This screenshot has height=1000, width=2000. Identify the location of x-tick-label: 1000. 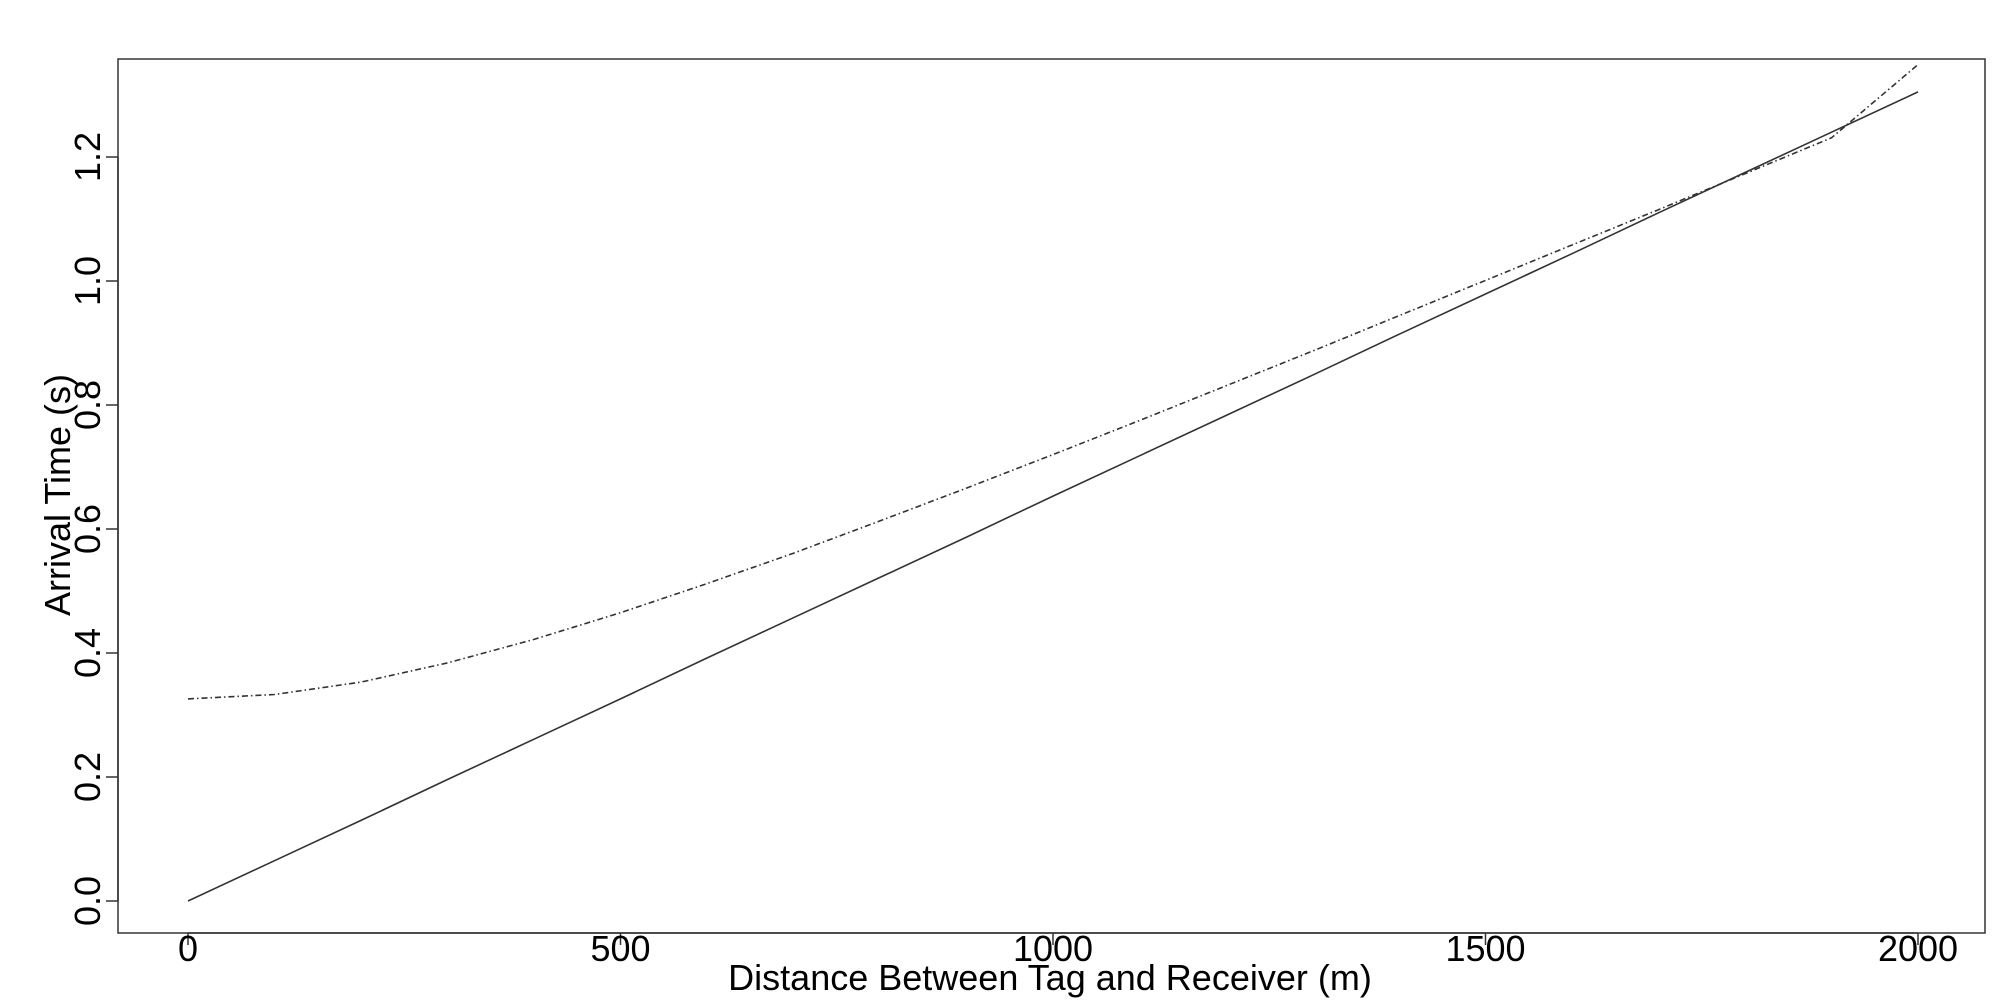
(1053, 948).